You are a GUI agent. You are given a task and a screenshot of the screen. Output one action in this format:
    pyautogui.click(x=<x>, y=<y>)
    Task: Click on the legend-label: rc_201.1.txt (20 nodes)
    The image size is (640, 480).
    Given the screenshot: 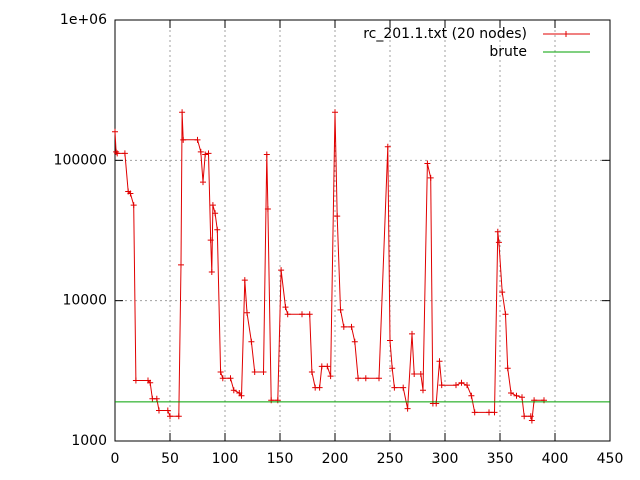 What is the action you would take?
    pyautogui.click(x=445, y=34)
    